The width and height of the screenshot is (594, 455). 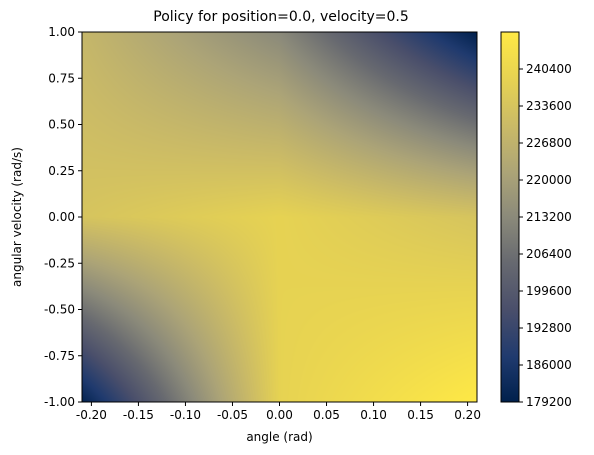 I want to click on y-tick-label: 1.00, so click(x=61, y=32).